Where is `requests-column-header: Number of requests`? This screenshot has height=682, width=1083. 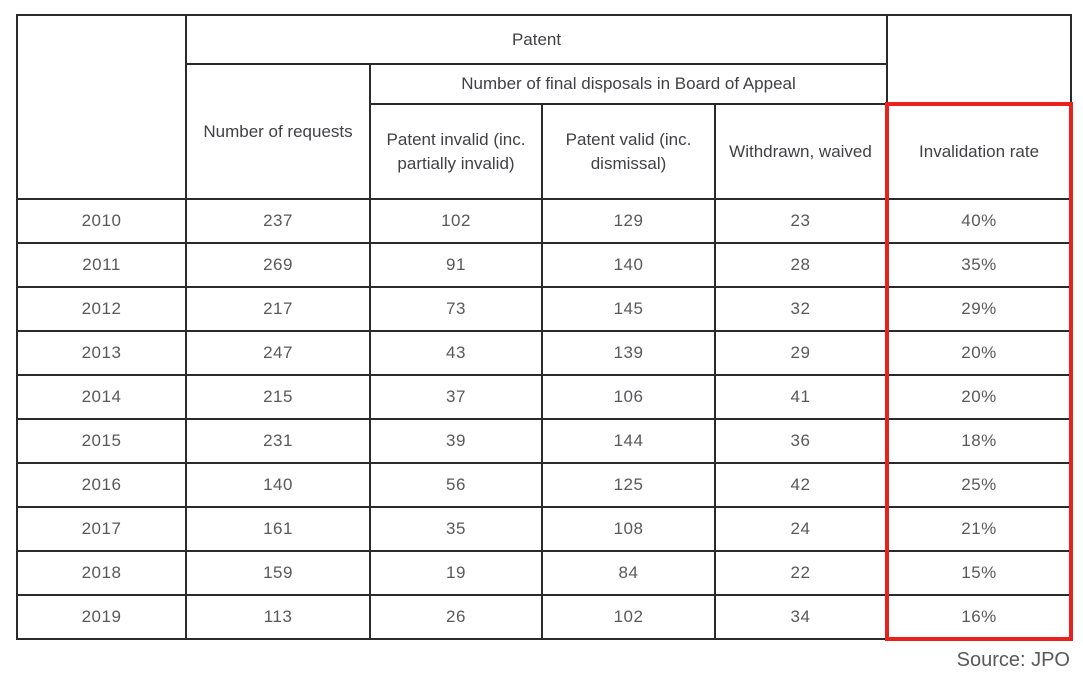
requests-column-header: Number of requests is located at coordinates (278, 131).